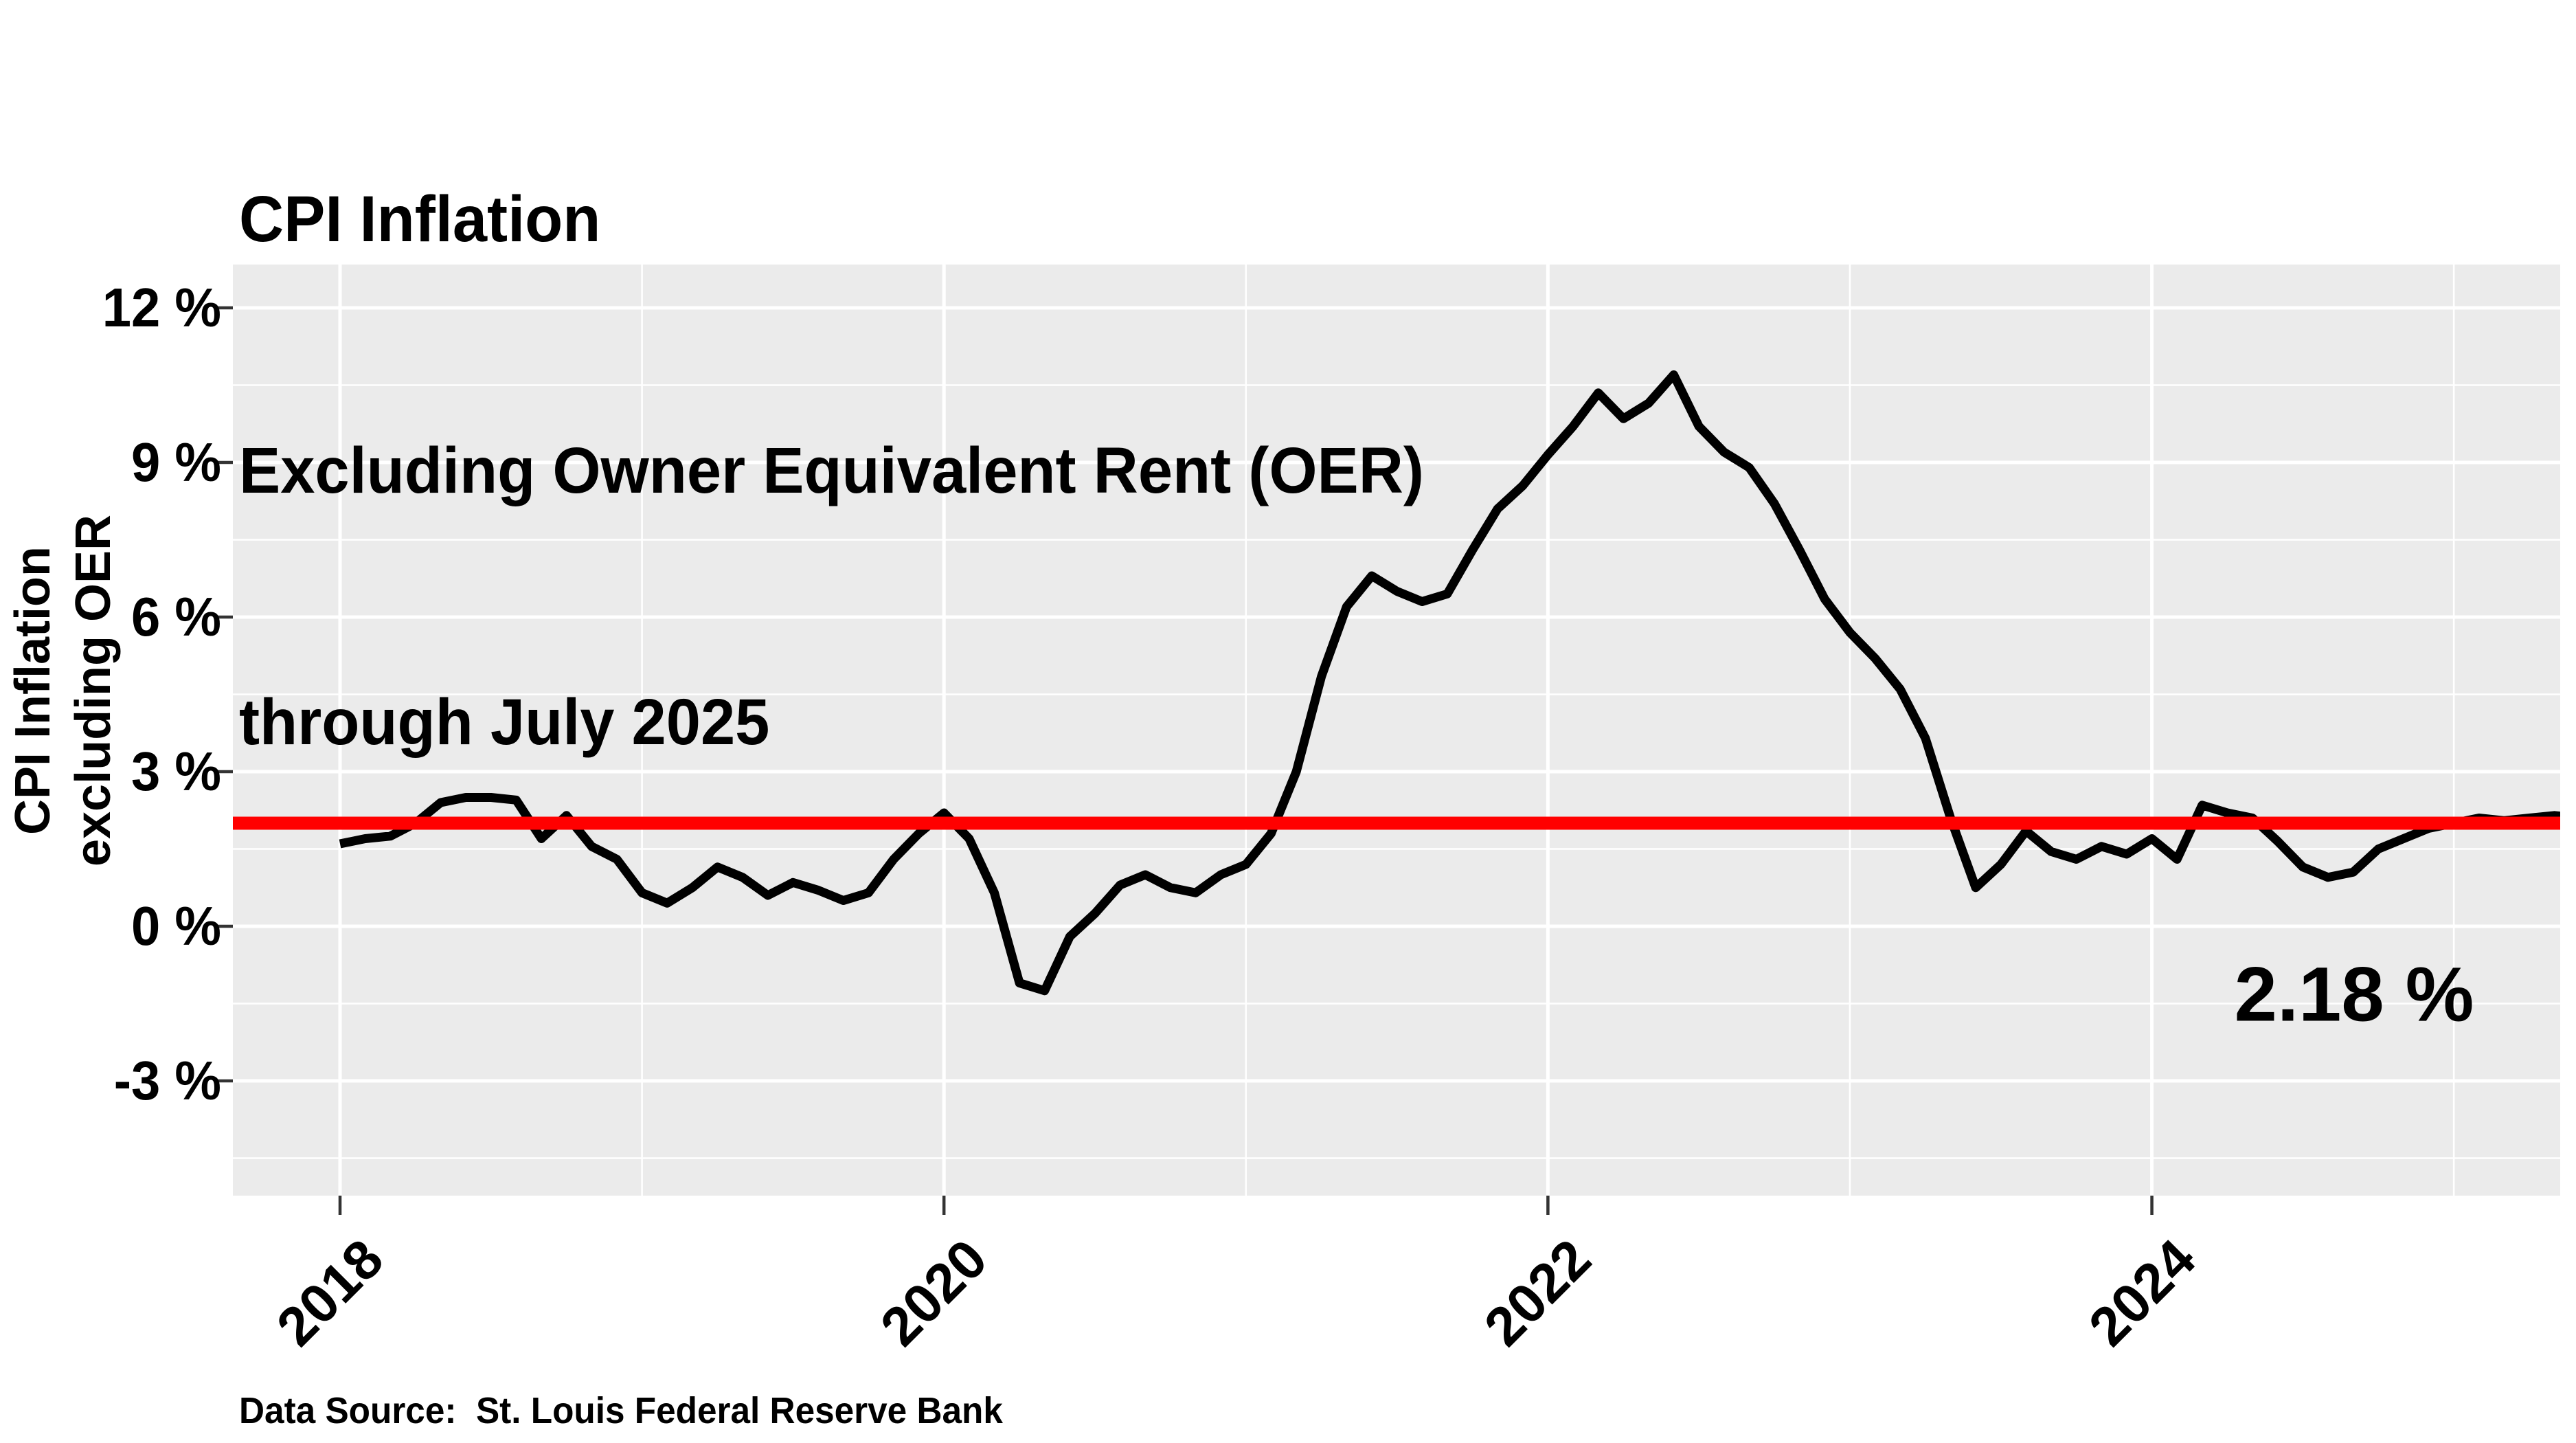  Describe the element at coordinates (167, 1080) in the screenshot. I see `y-tick-label-neg3: -3 %` at that location.